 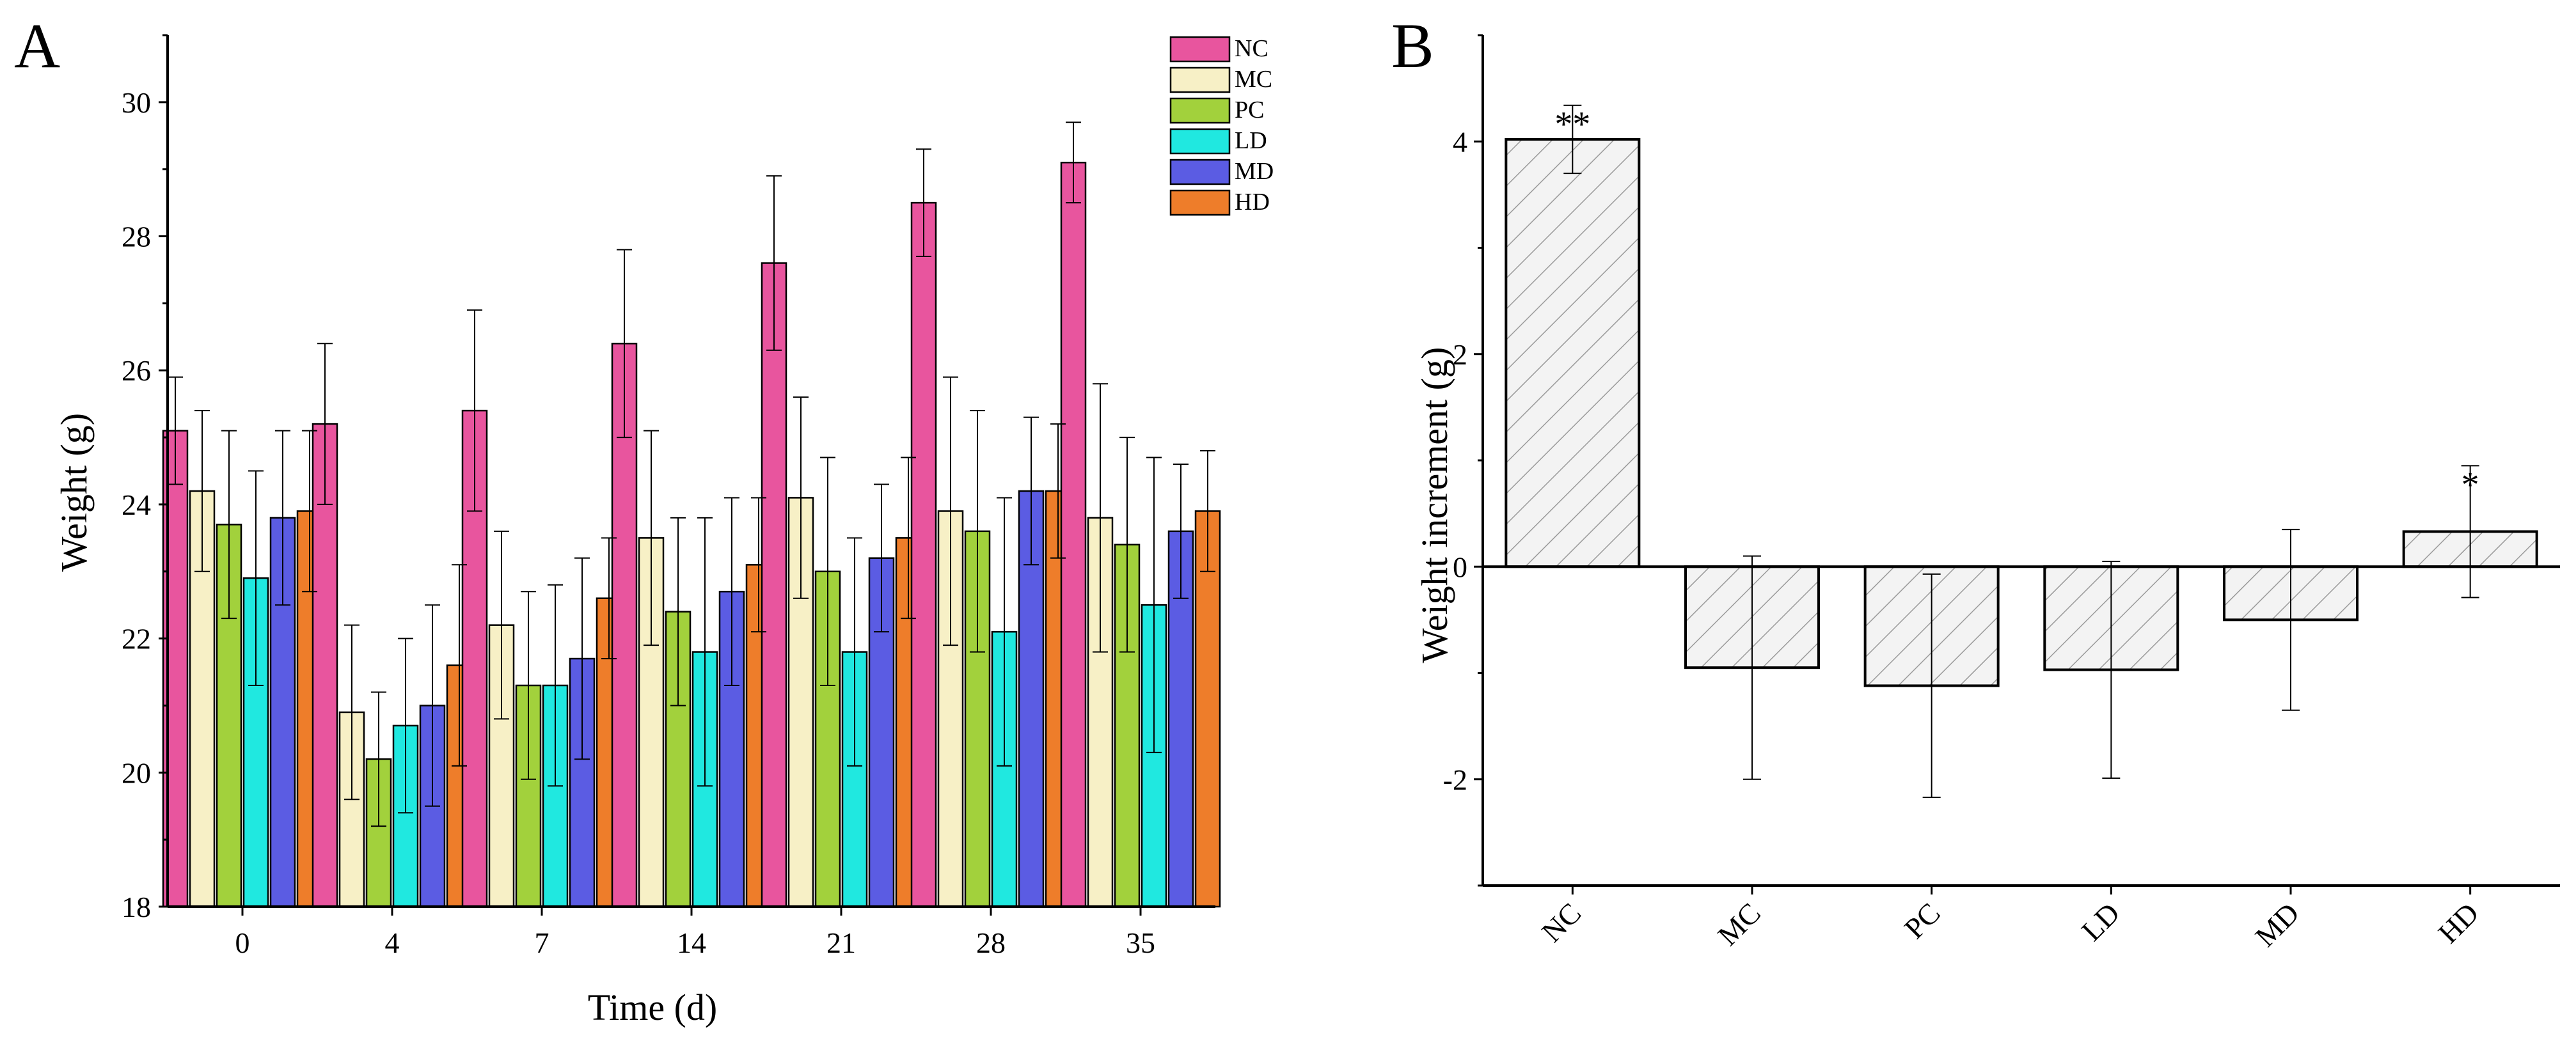 I want to click on b-x-tick-label-hd: HD, so click(x=2458, y=922).